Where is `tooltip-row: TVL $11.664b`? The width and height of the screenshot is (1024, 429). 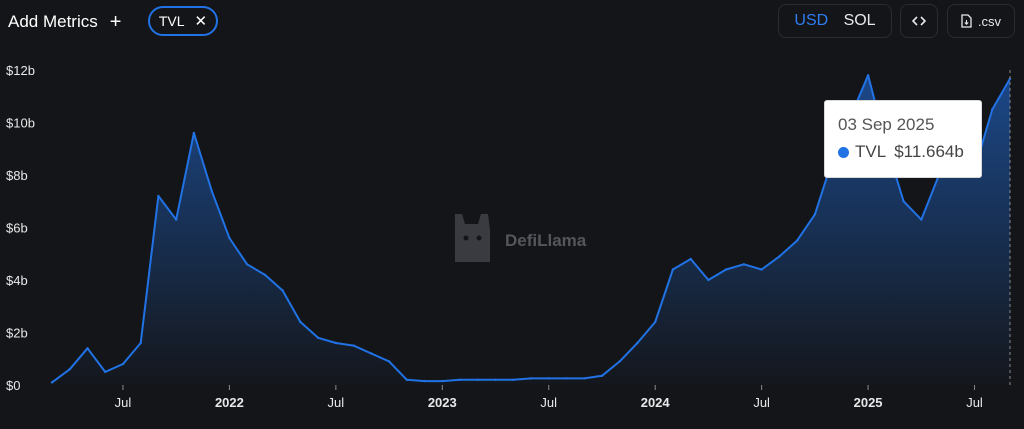 tooltip-row: TVL $11.664b is located at coordinates (909, 152).